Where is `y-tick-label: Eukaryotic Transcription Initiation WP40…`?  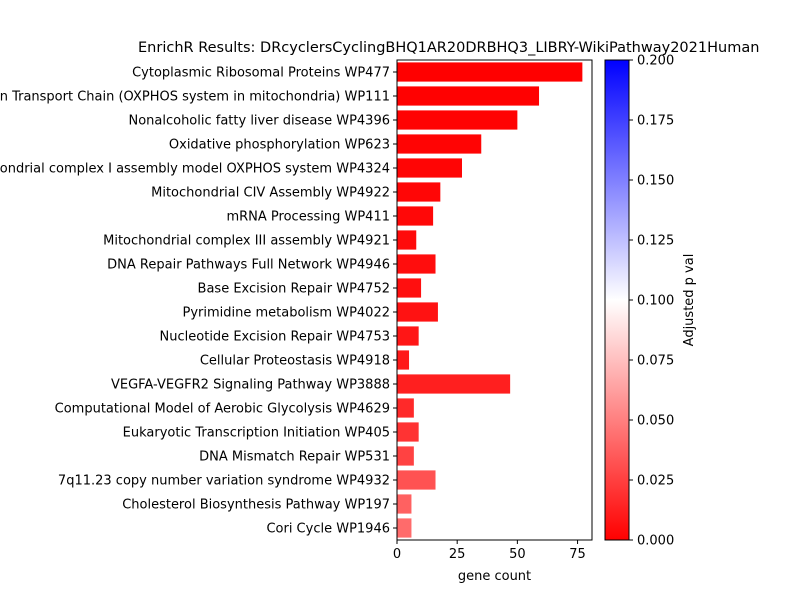
y-tick-label: Eukaryotic Transcription Initiation WP40… is located at coordinates (256, 433).